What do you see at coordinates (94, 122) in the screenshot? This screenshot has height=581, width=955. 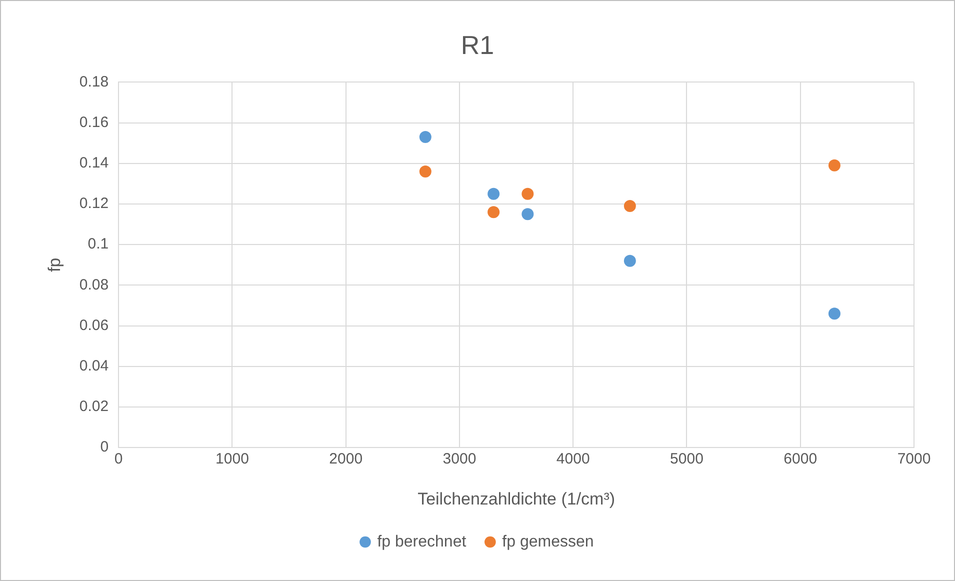 I see `y-tick-label: 0.16` at bounding box center [94, 122].